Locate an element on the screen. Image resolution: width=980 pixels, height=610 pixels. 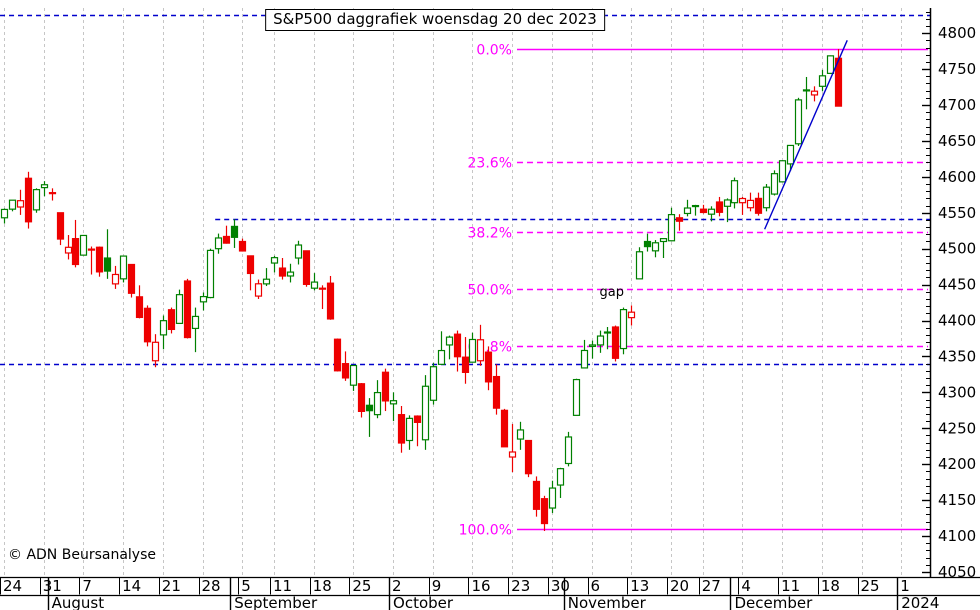
week-label-6: 6 is located at coordinates (596, 586).